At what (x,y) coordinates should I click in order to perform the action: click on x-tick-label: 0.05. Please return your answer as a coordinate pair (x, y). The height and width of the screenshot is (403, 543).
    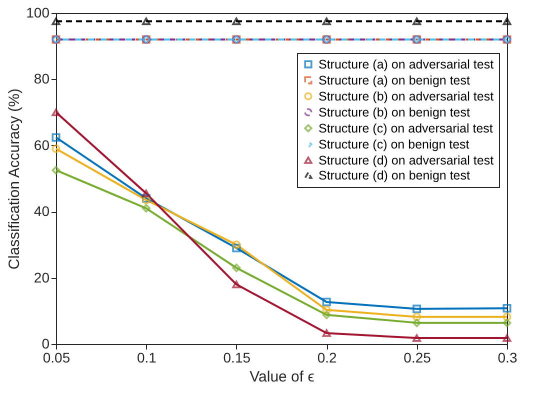
    Looking at the image, I should click on (56, 358).